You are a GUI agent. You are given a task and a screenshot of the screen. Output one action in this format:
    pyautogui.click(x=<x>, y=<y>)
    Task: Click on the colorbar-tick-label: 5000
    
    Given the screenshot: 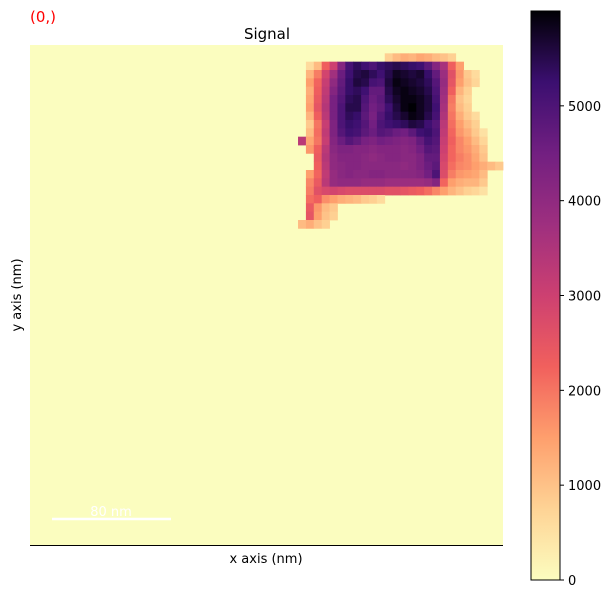 What is the action you would take?
    pyautogui.click(x=584, y=107)
    